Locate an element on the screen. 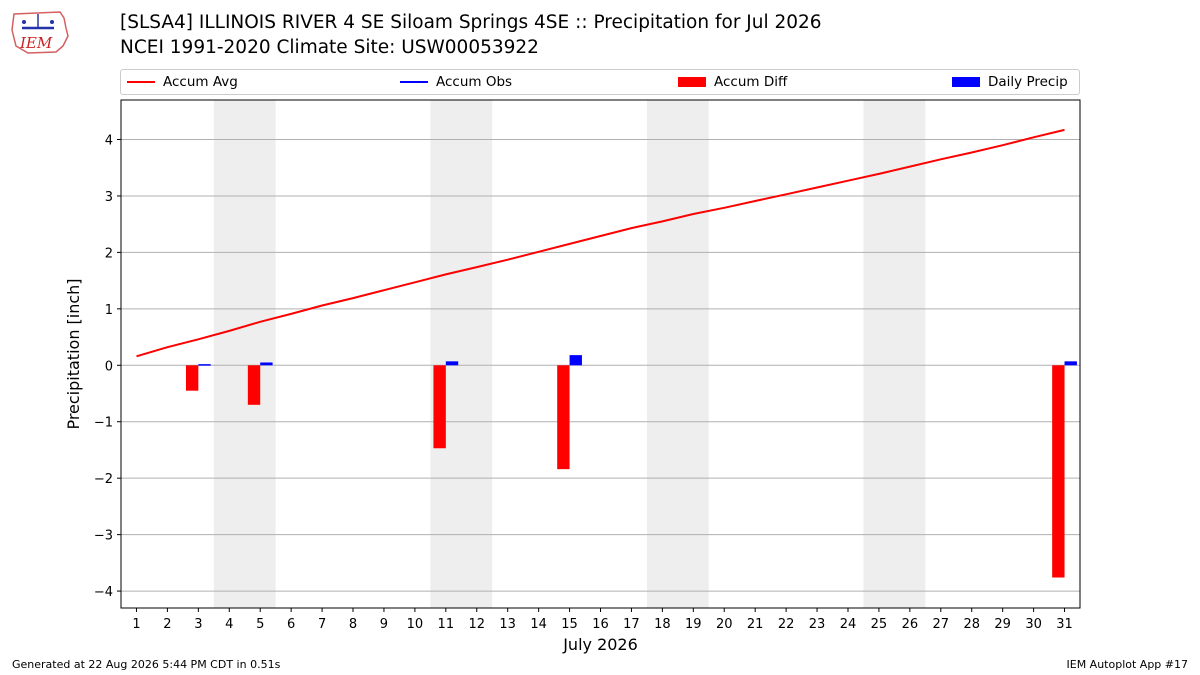 The height and width of the screenshot is (675, 1200). y-tick-label: −1 is located at coordinates (103, 423).